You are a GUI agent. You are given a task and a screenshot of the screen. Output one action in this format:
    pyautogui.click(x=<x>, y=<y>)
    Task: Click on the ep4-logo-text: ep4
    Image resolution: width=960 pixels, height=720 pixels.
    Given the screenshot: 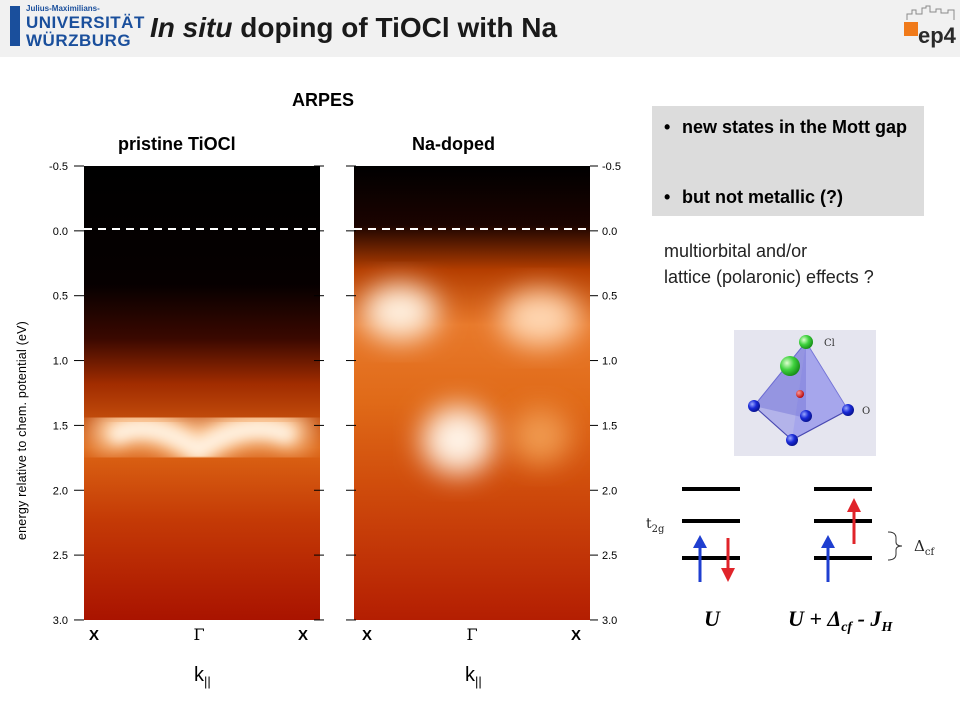 What is the action you would take?
    pyautogui.click(x=937, y=35)
    